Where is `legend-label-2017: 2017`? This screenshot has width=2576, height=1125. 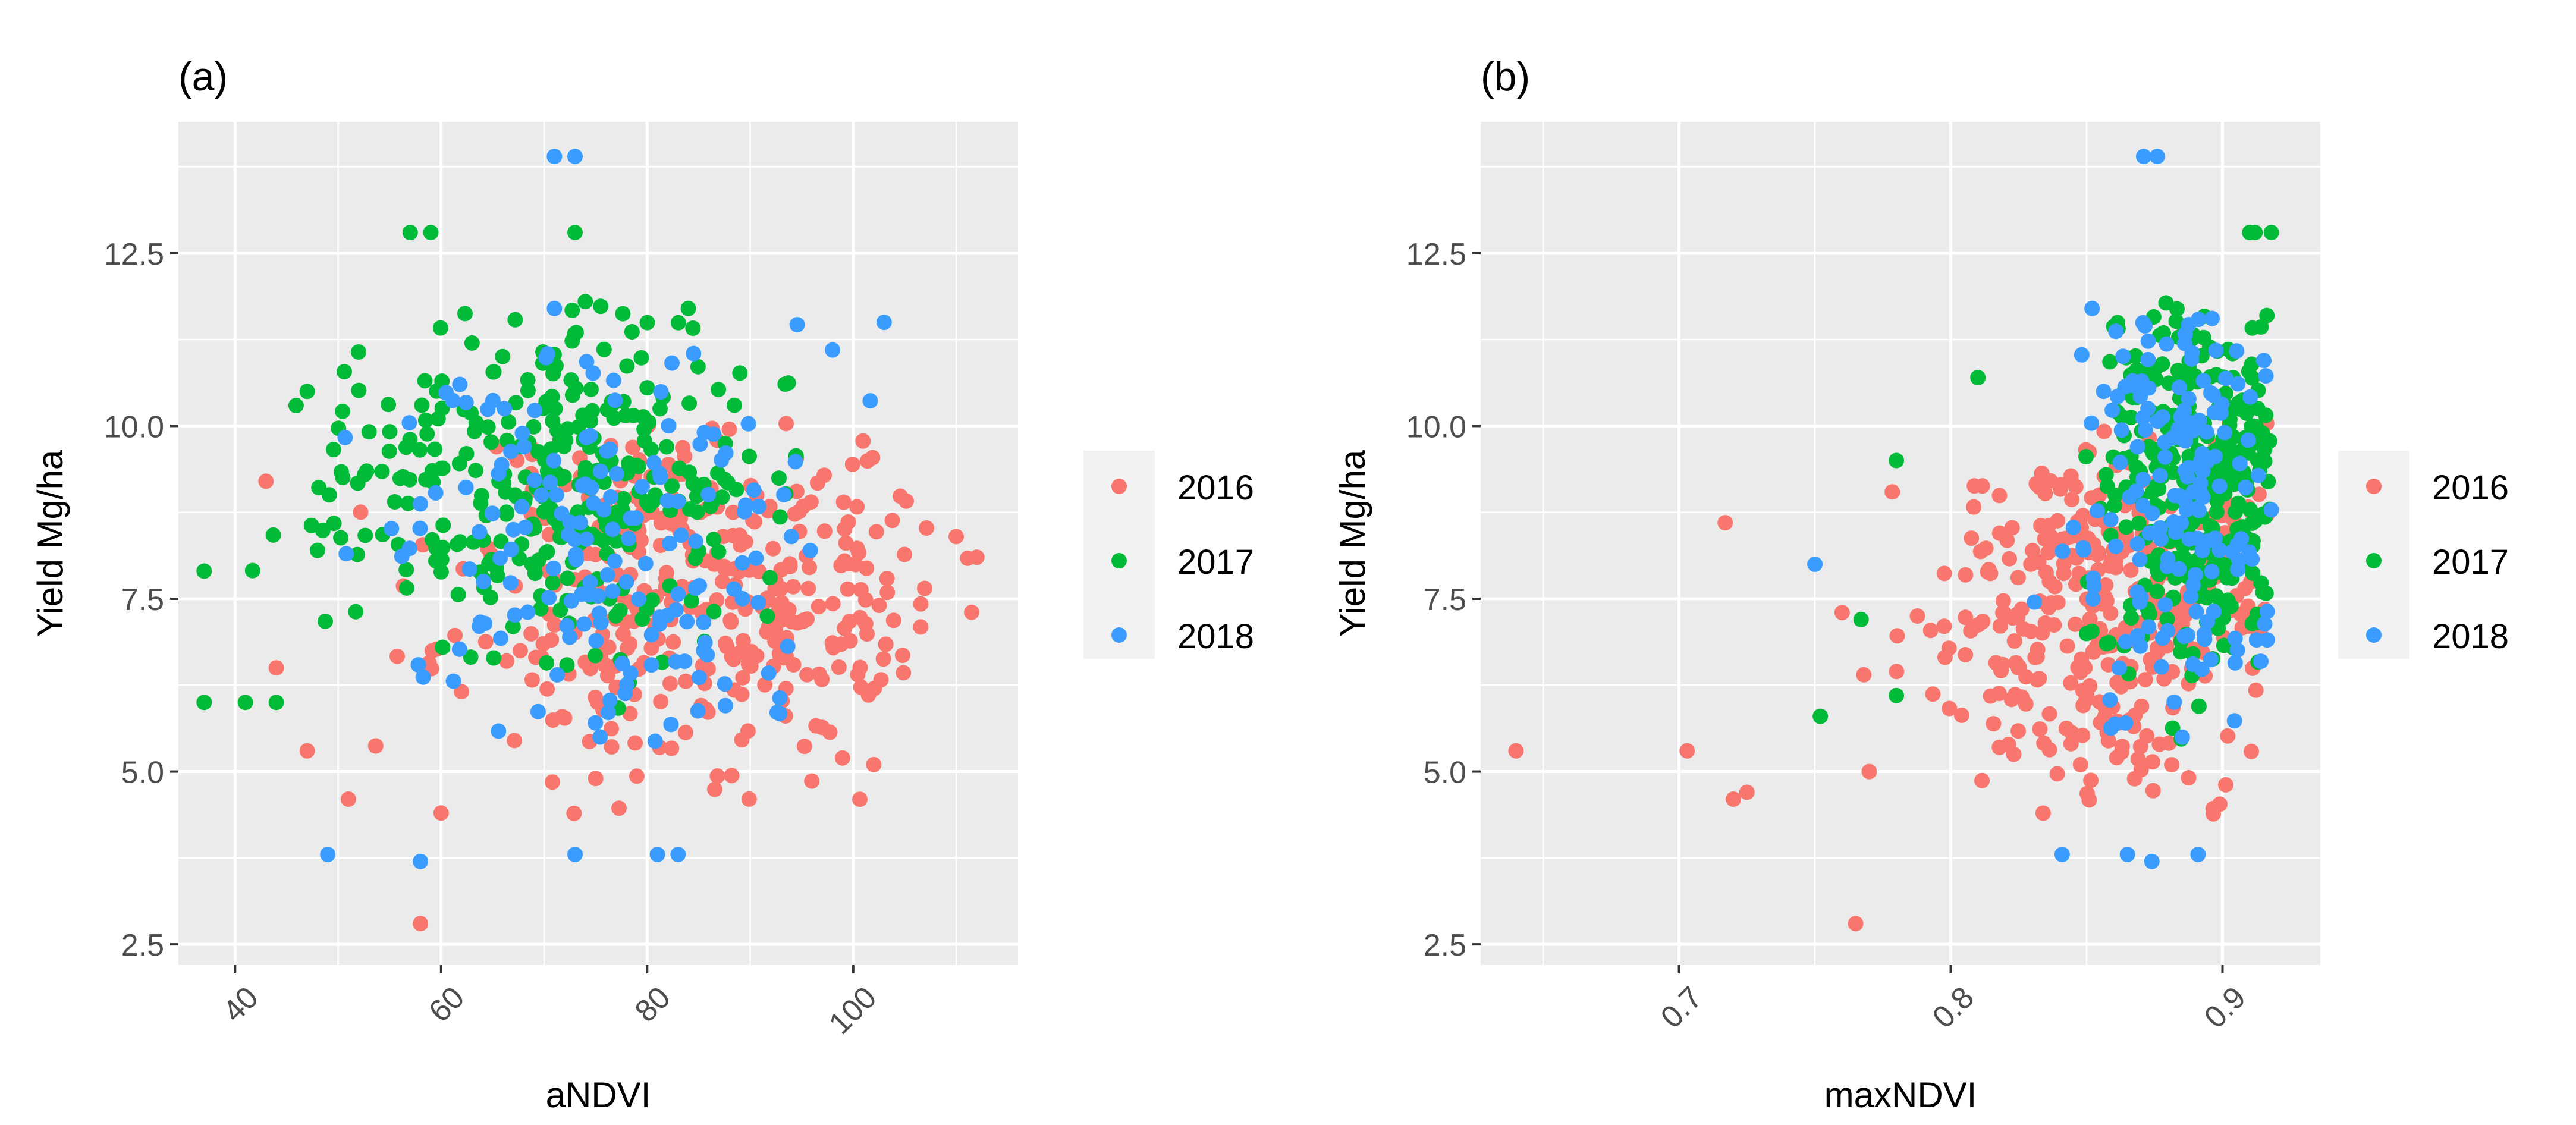 legend-label-2017: 2017 is located at coordinates (2470, 562).